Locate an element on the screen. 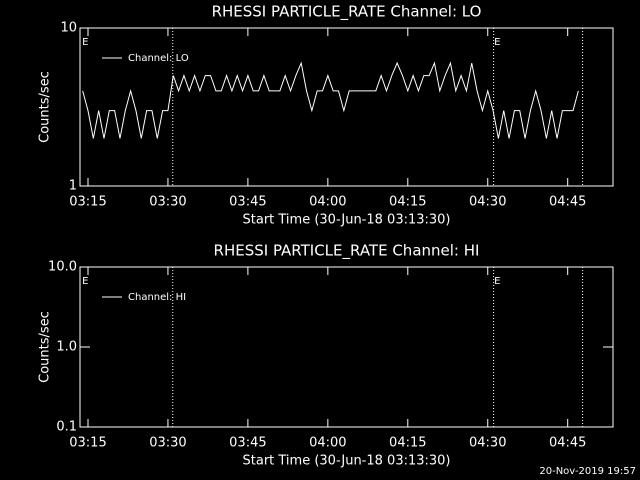 The width and height of the screenshot is (640, 480). y-tick-label: 1 is located at coordinates (73, 186).